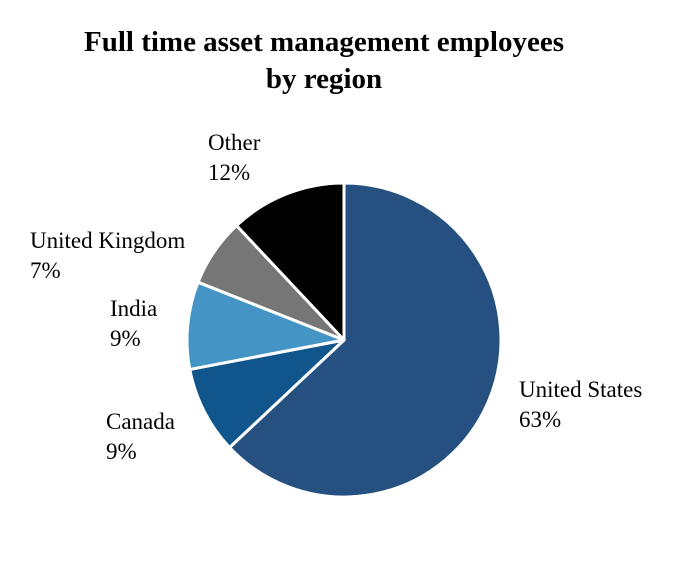  Describe the element at coordinates (267, 393) in the screenshot. I see `pie-slice-canada` at that location.